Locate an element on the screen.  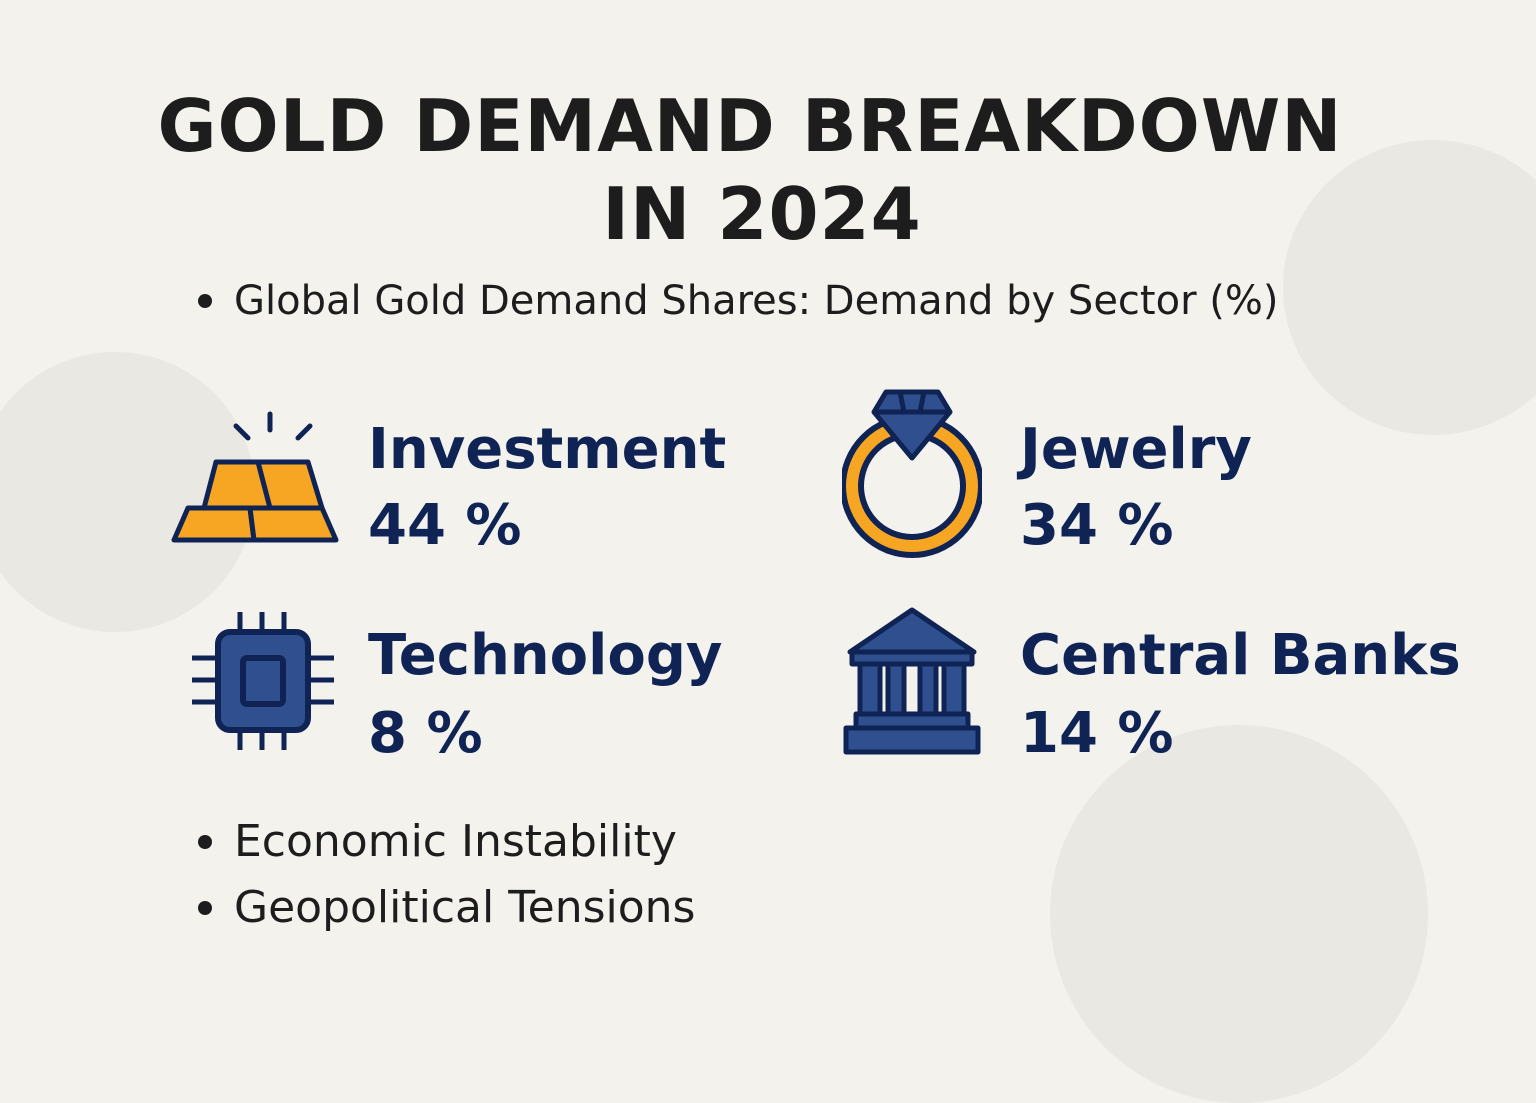
sector-value-central-banks: 14 % is located at coordinates (1097, 733).